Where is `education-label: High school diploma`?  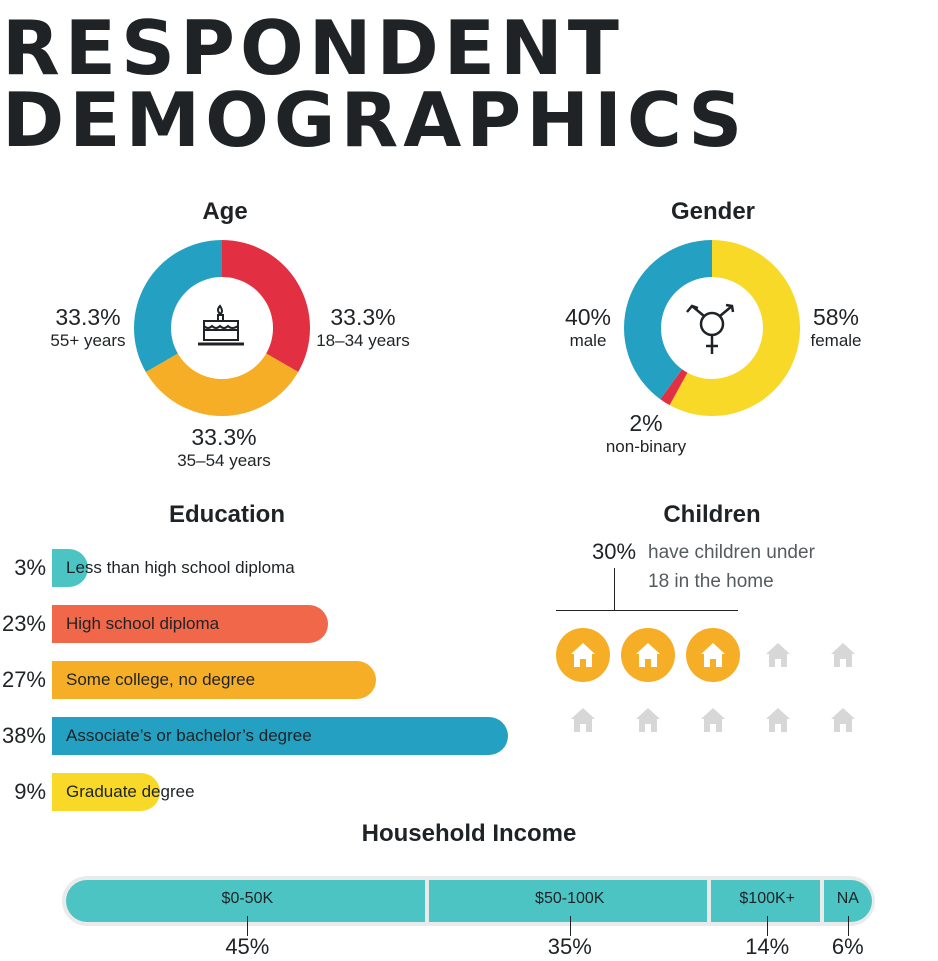
education-label: High school diploma is located at coordinates (143, 623).